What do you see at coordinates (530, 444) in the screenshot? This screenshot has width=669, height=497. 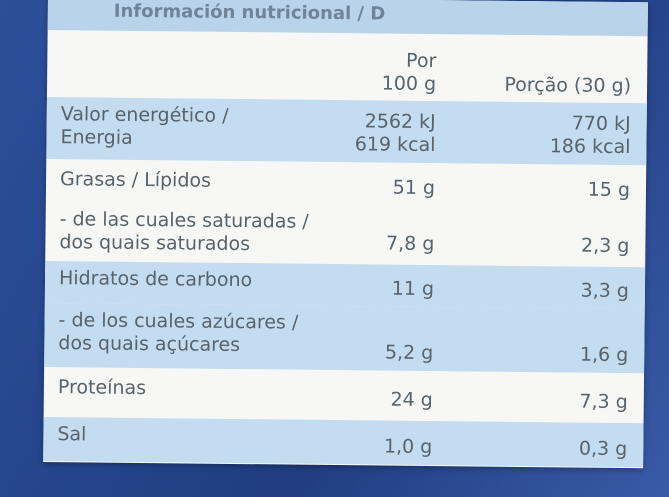 I see `table-cell: 0,3 g` at bounding box center [530, 444].